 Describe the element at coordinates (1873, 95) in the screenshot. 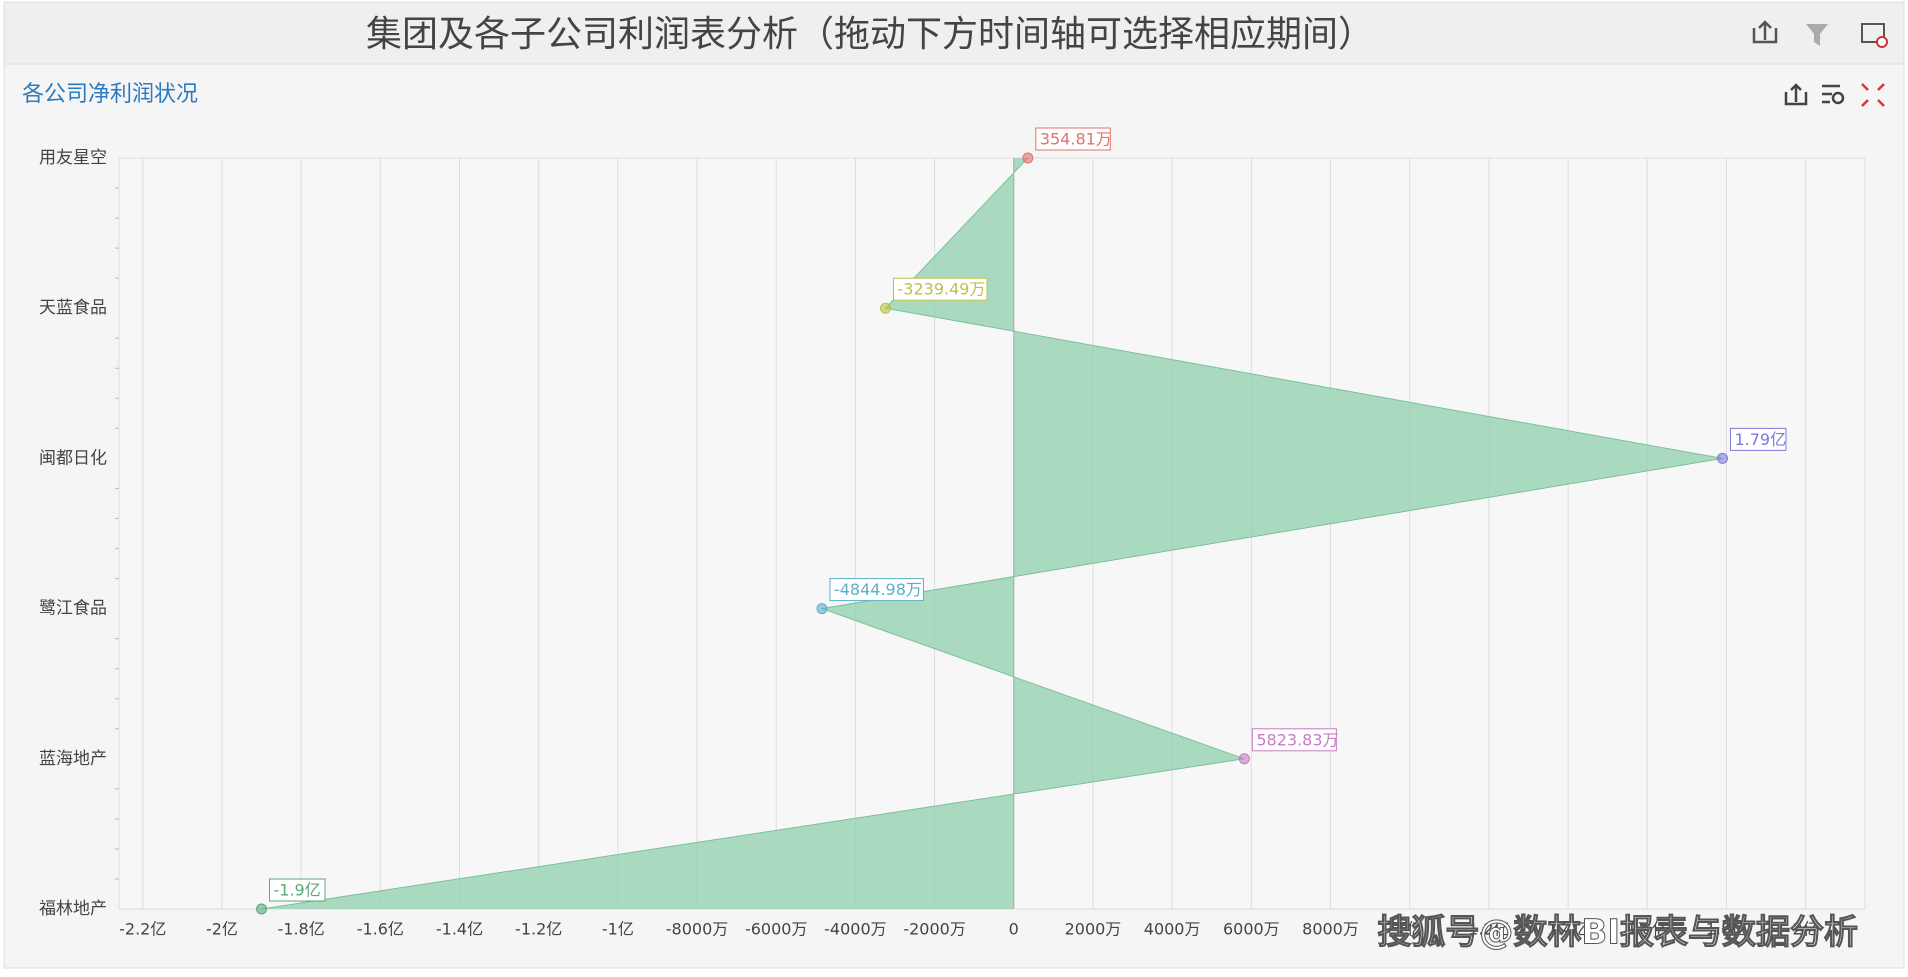

I see `collapse-icon` at that location.